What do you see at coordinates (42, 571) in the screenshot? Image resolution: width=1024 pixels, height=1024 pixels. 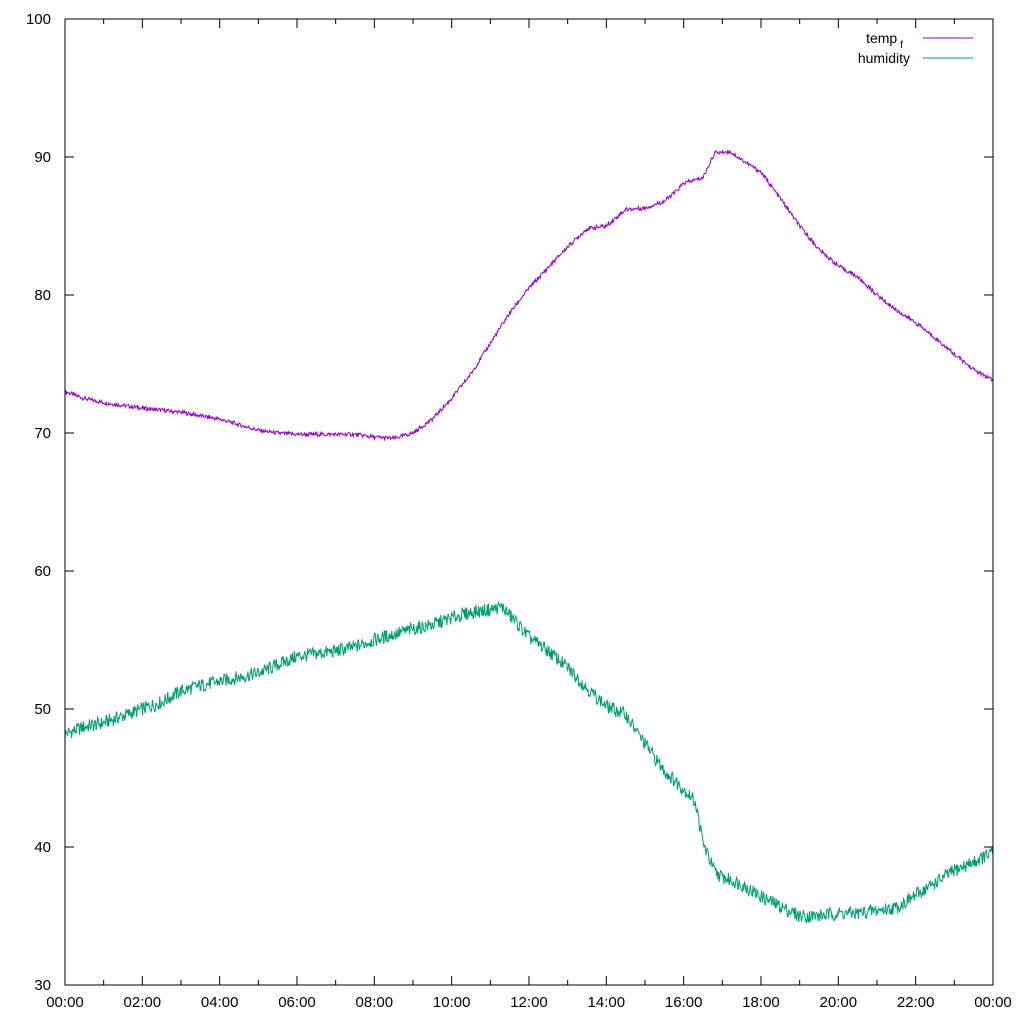 I see `y-tick-label: 60` at bounding box center [42, 571].